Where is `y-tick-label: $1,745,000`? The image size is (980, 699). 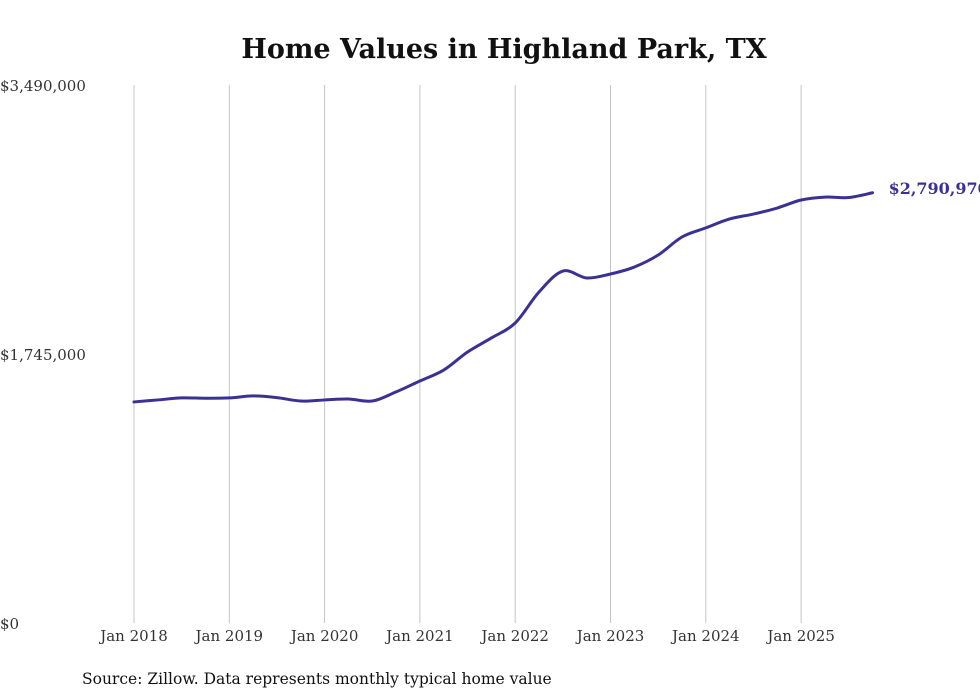 y-tick-label: $1,745,000 is located at coordinates (43, 355).